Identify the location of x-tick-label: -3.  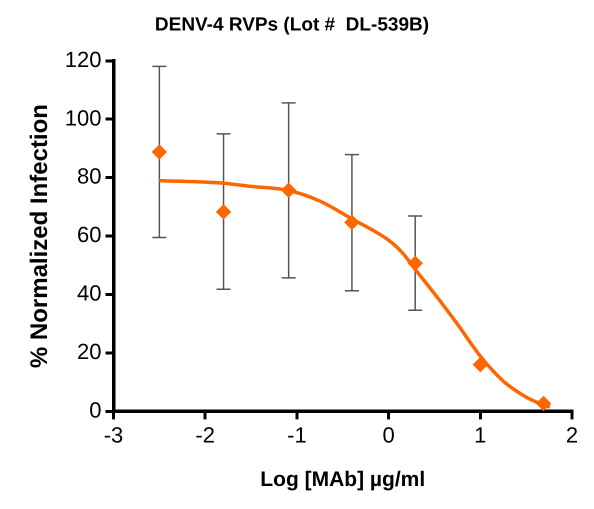
(114, 435).